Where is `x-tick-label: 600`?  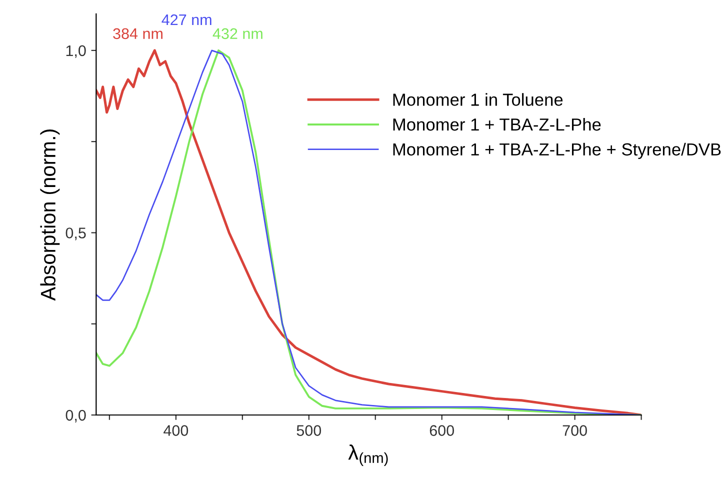
x-tick-label: 600 is located at coordinates (442, 430).